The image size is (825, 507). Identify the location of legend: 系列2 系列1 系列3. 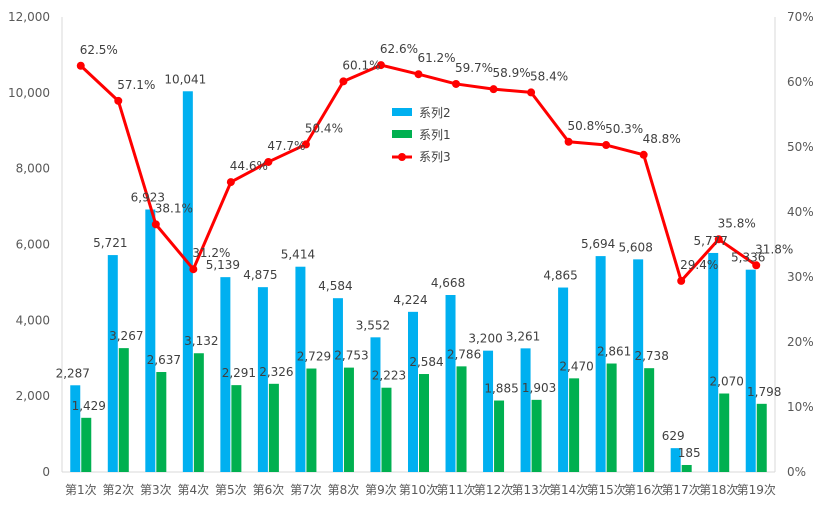
(421, 135).